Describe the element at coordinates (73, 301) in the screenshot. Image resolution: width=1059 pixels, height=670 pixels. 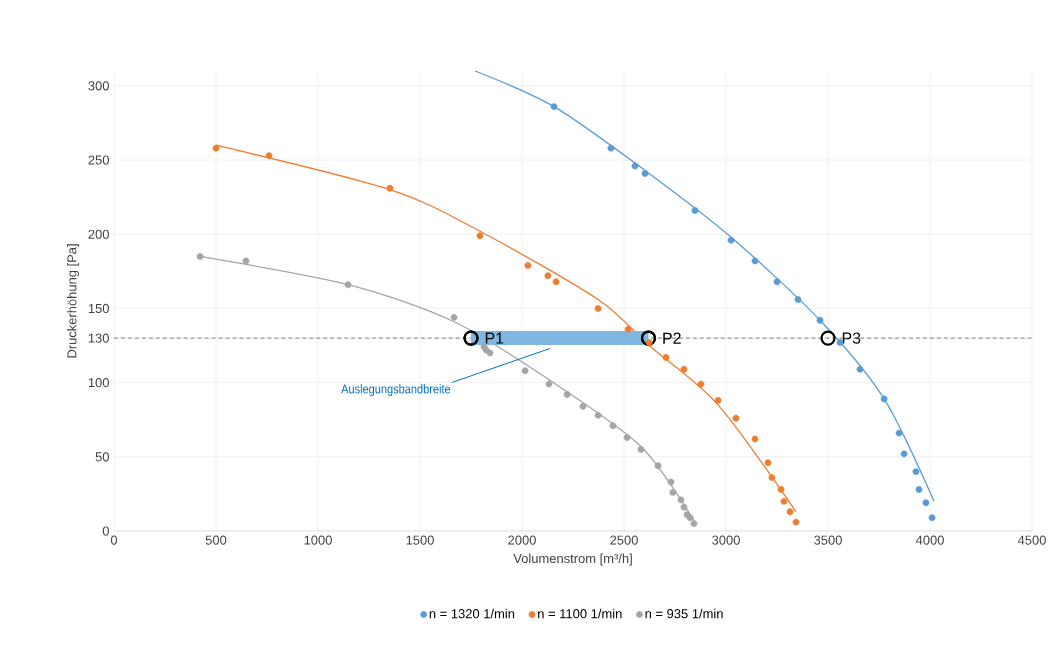
I see `y-axis-title: Druckerhöhung [Pa]` at that location.